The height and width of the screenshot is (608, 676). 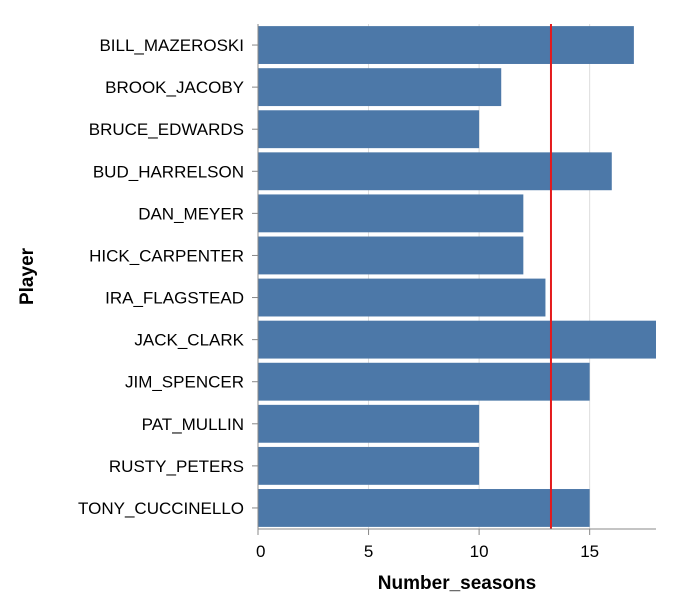 What do you see at coordinates (368, 551) in the screenshot?
I see `x-tick-label: 5` at bounding box center [368, 551].